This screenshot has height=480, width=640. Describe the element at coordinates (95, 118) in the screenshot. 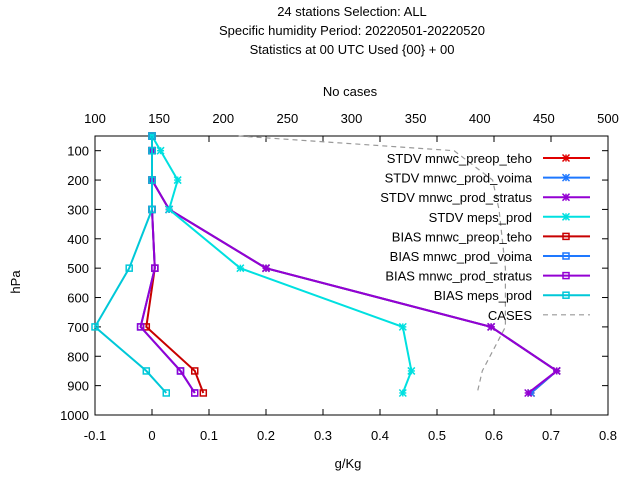

I see `x2-tick-label: 100` at that location.